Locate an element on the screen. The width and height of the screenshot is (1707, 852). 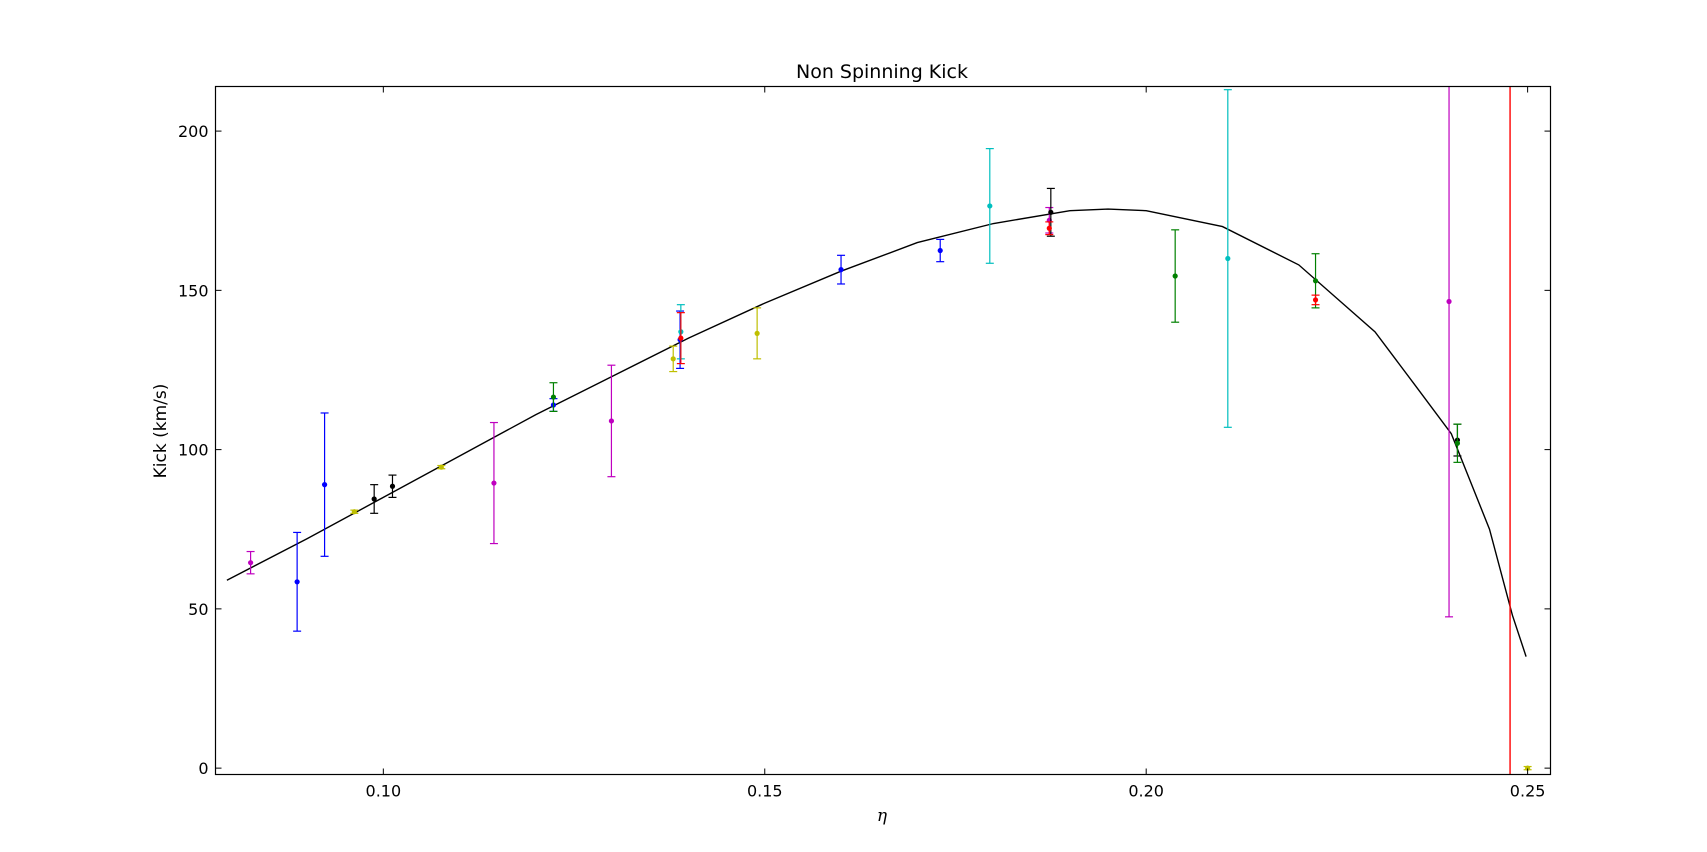
x-axis-label: η is located at coordinates (882, 816).